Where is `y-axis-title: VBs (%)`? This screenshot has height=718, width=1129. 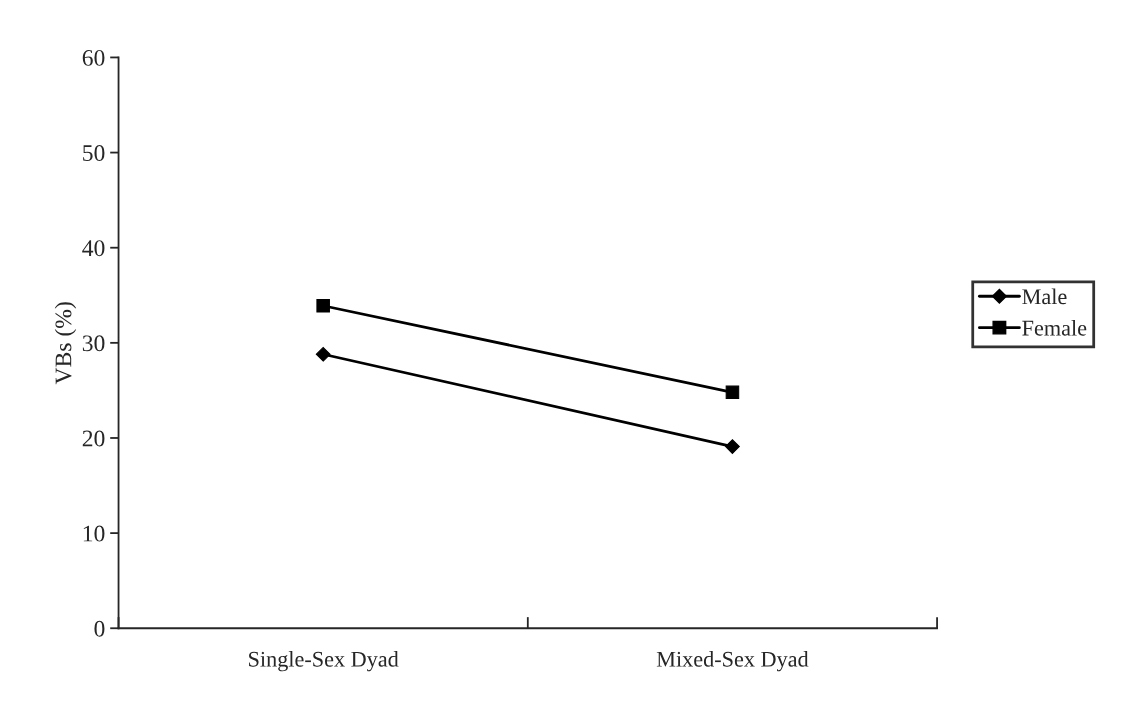
y-axis-title: VBs (%) is located at coordinates (65, 343).